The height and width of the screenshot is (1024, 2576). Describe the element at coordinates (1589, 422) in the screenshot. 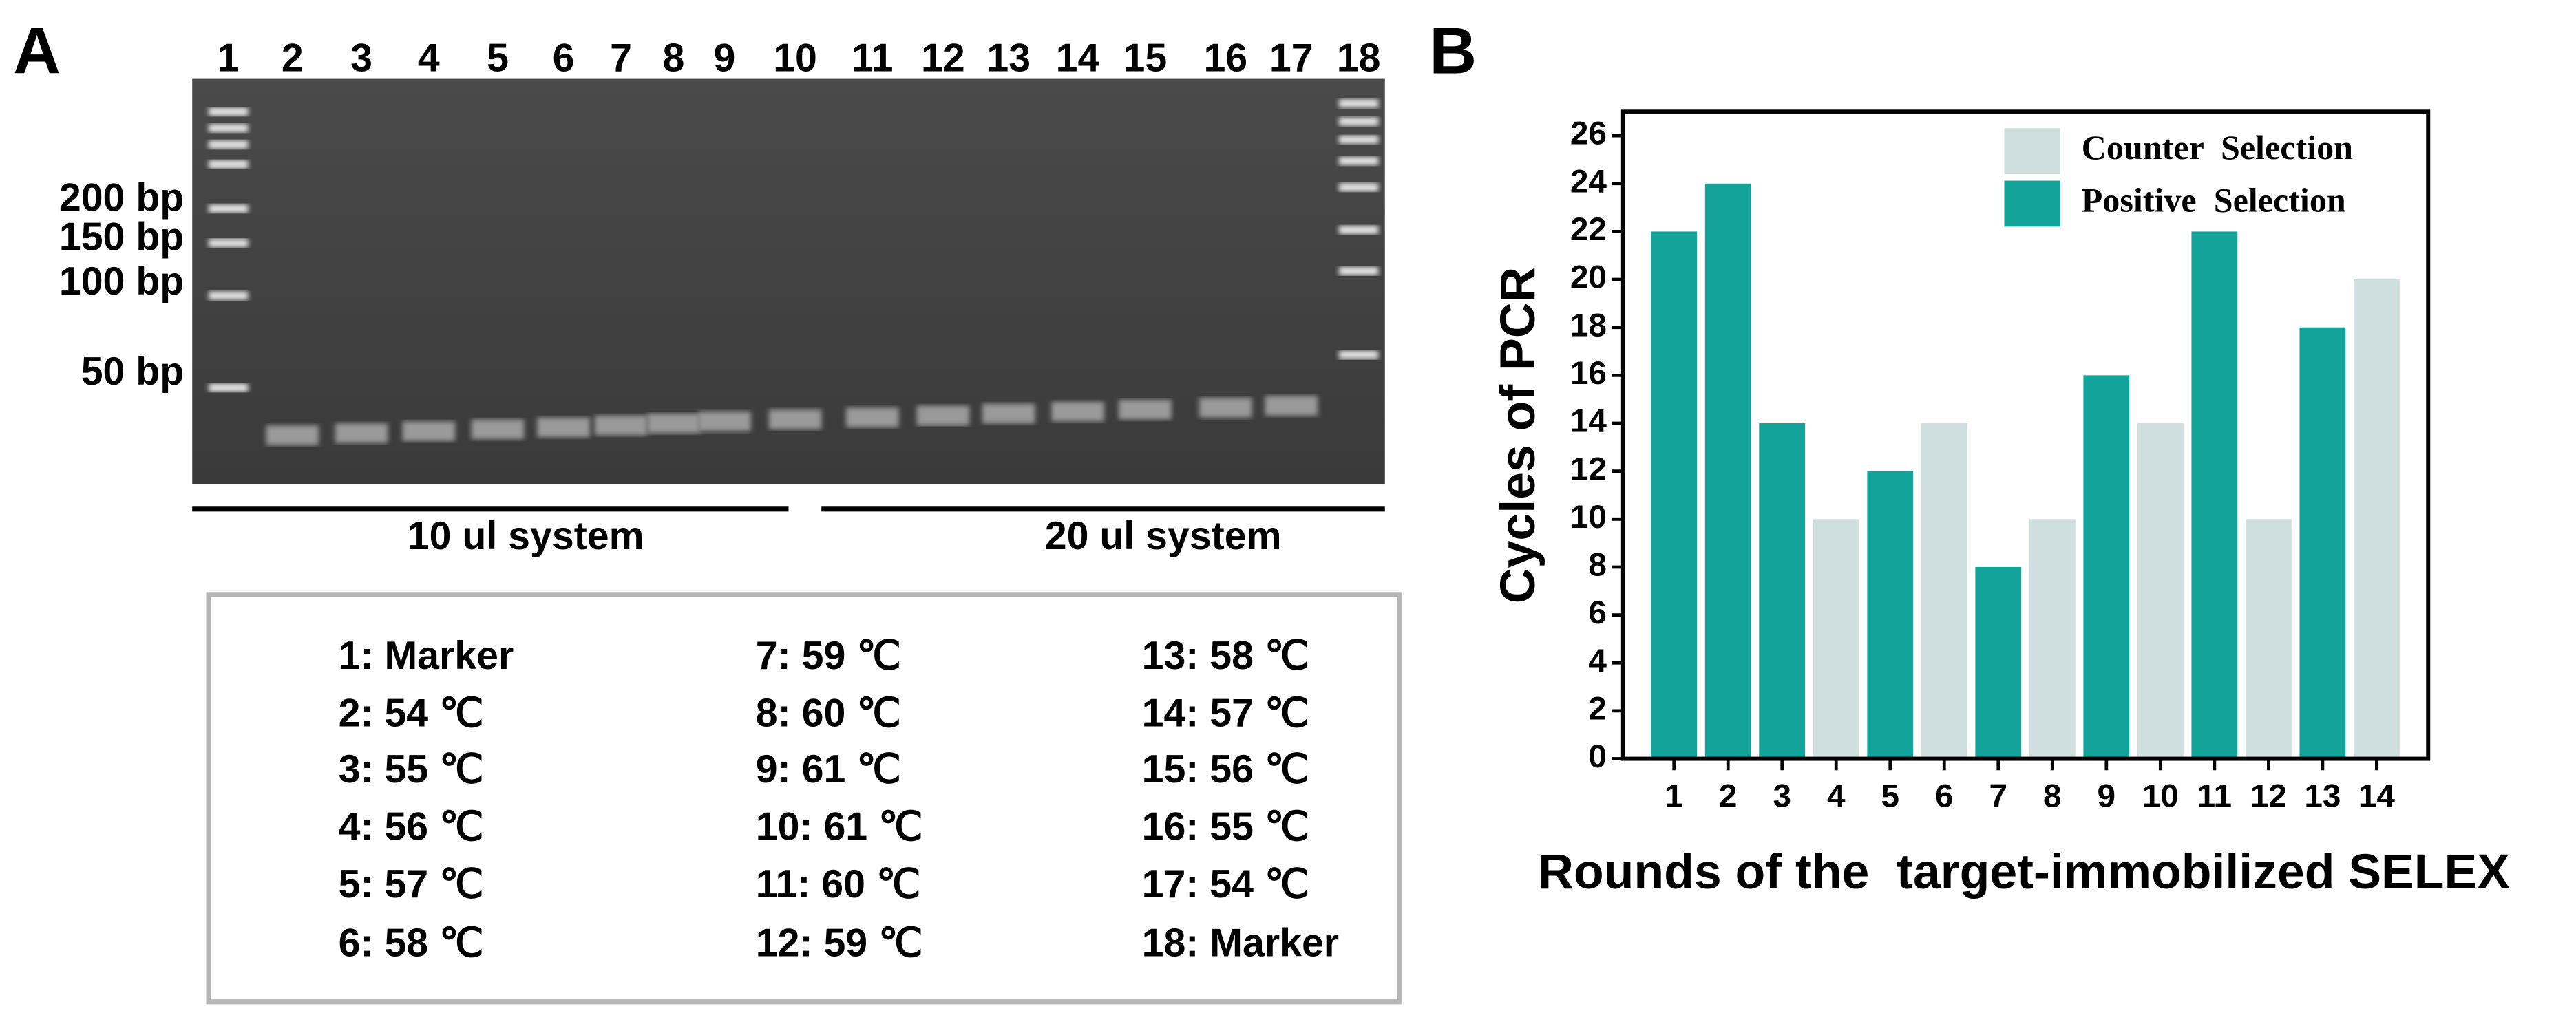

I see `y-tick-label: 14` at that location.